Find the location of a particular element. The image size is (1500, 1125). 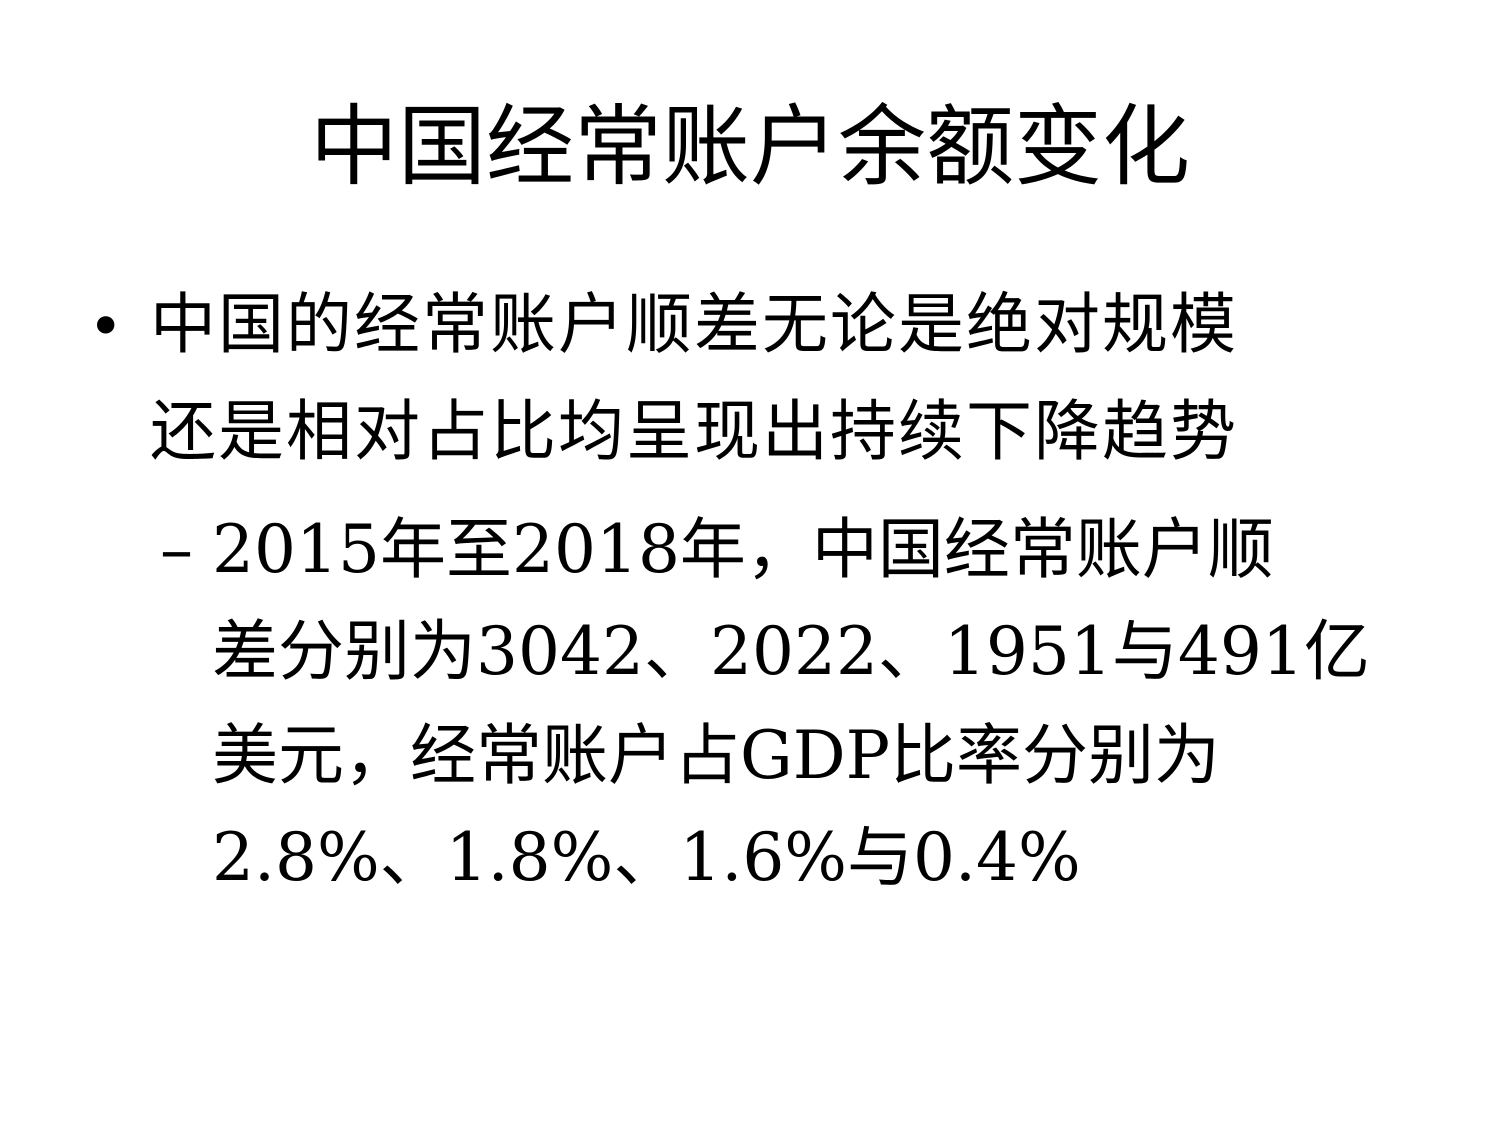

sub-bullet-line-1: 2015年至2018年，中国经常账户顺 is located at coordinates (743, 549).